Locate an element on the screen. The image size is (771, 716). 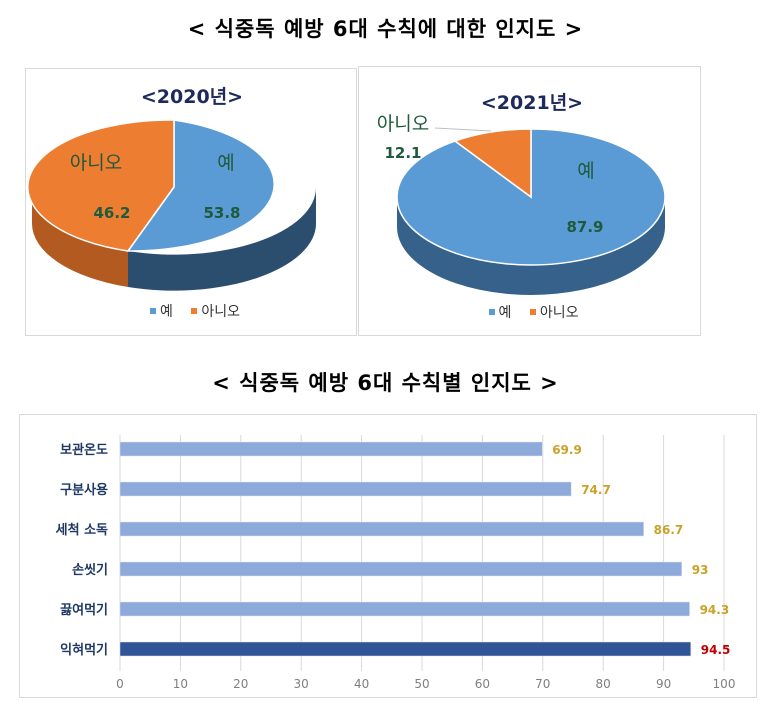
pie-2020-yes-slice is located at coordinates (200, 185).